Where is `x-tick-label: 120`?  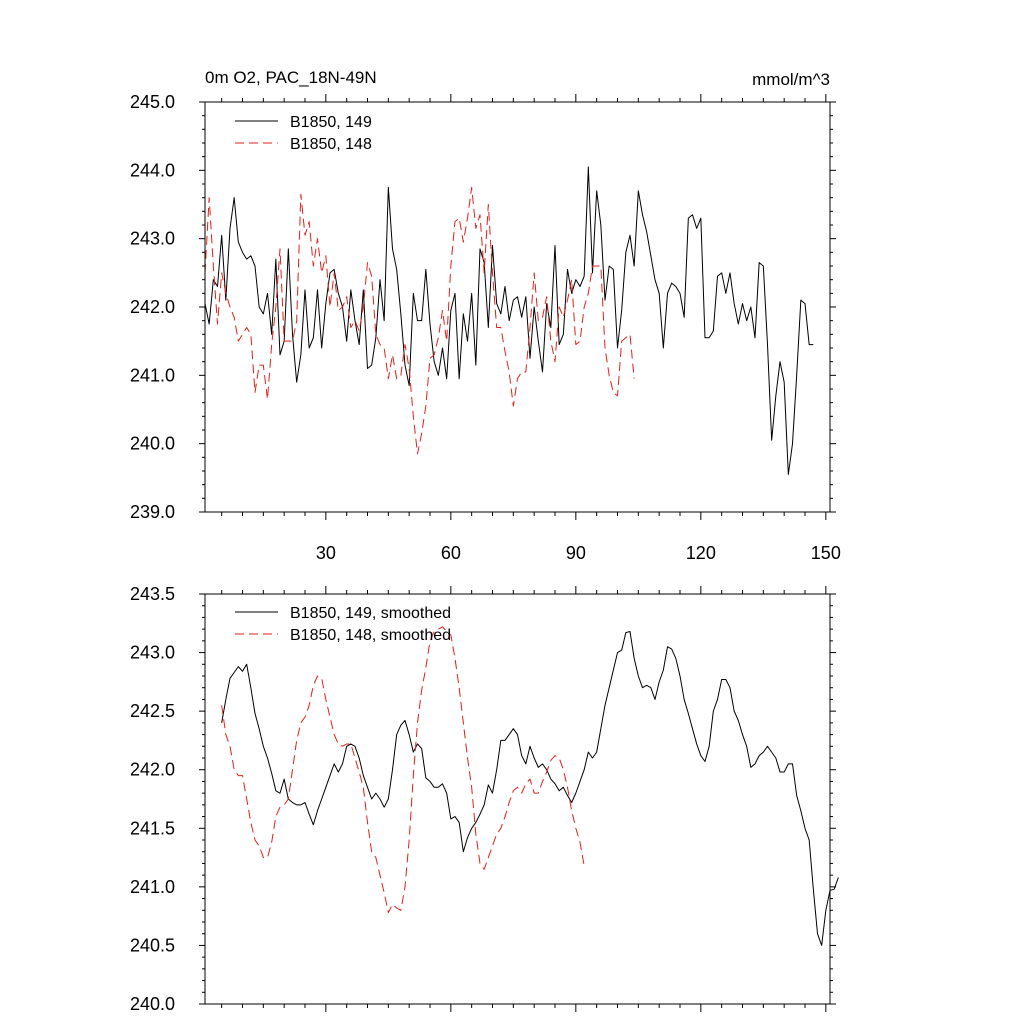
x-tick-label: 120 is located at coordinates (701, 553).